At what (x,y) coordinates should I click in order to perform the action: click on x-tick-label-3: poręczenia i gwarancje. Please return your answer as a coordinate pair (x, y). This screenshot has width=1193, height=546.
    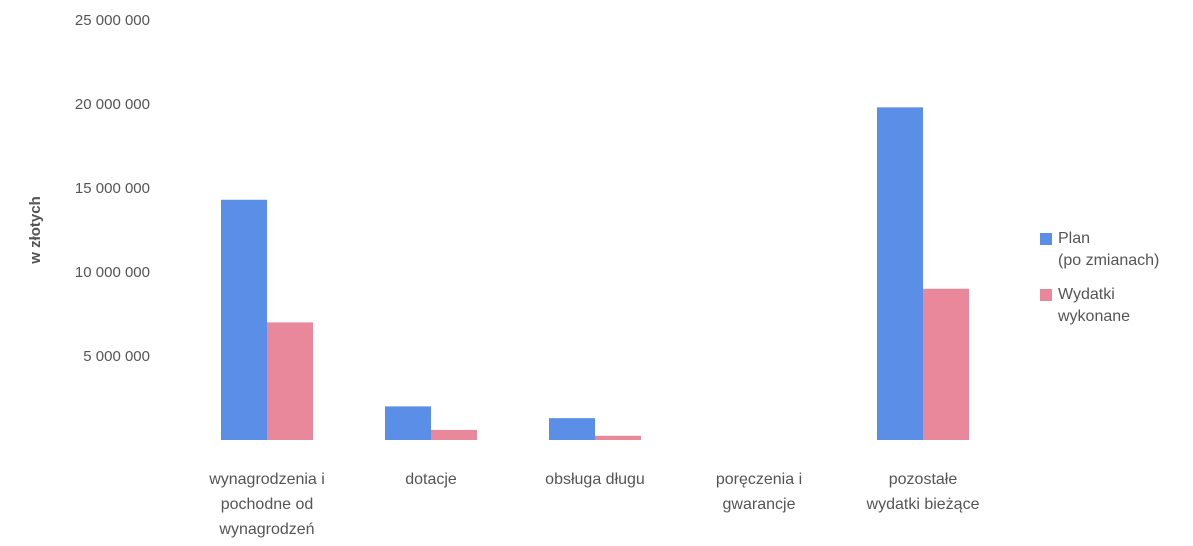
    Looking at the image, I should click on (759, 492).